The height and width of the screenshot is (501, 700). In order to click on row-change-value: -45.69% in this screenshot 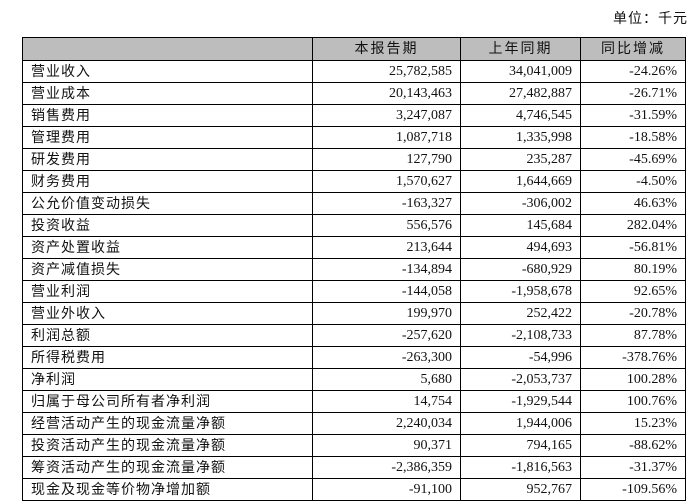, I will do `click(633, 159)`.